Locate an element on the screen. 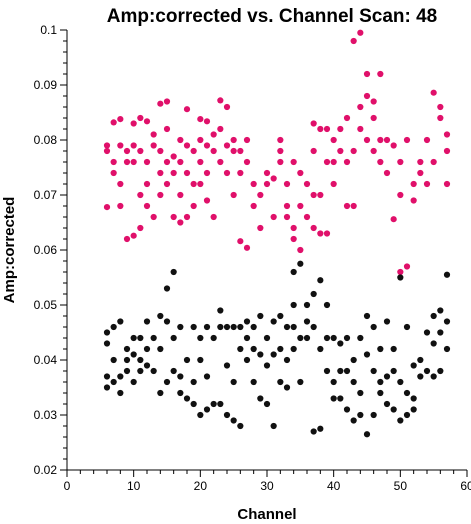 Image resolution: width=471 pixels, height=524 pixels. y-tick-label: 0.03 is located at coordinates (46, 415).